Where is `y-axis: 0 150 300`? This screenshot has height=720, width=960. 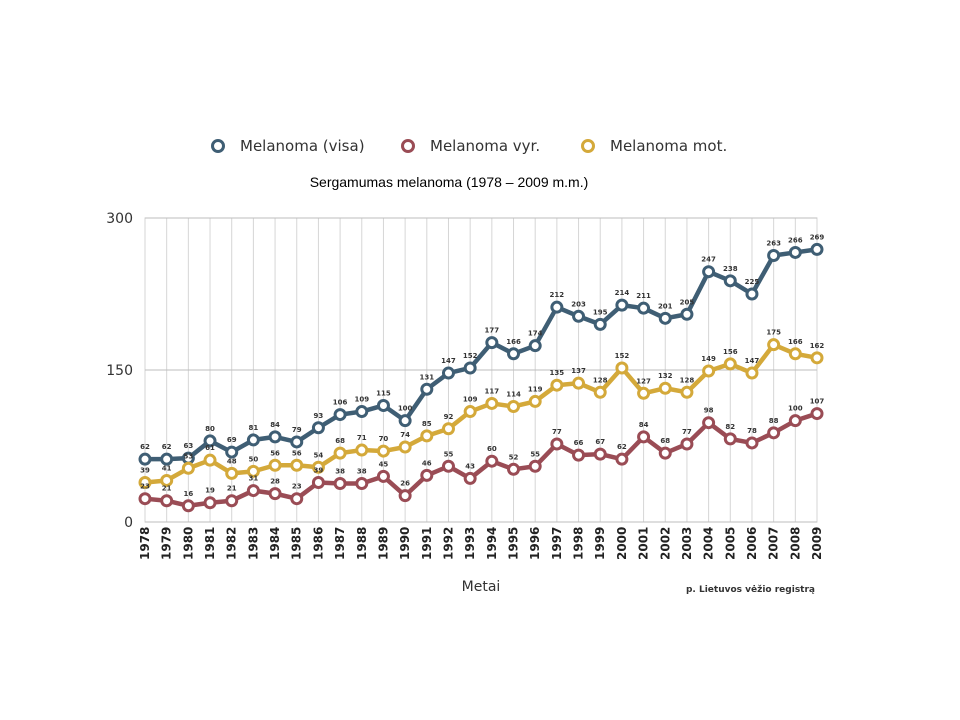 y-axis: 0 150 300 is located at coordinates (119, 371).